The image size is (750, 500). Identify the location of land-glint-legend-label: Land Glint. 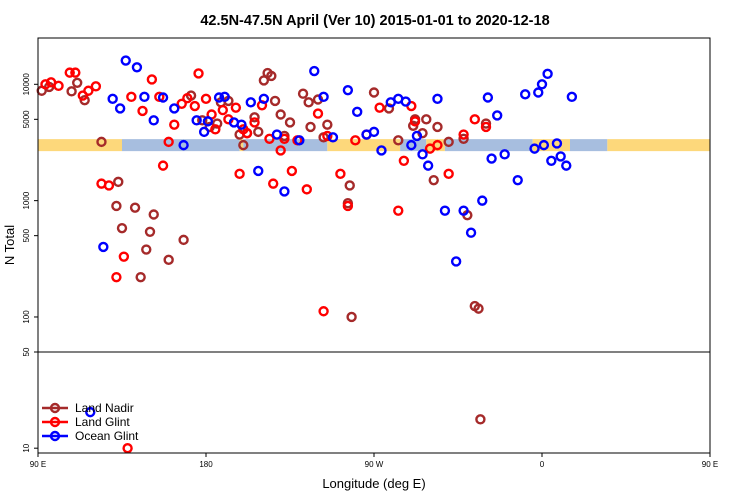
(102, 422).